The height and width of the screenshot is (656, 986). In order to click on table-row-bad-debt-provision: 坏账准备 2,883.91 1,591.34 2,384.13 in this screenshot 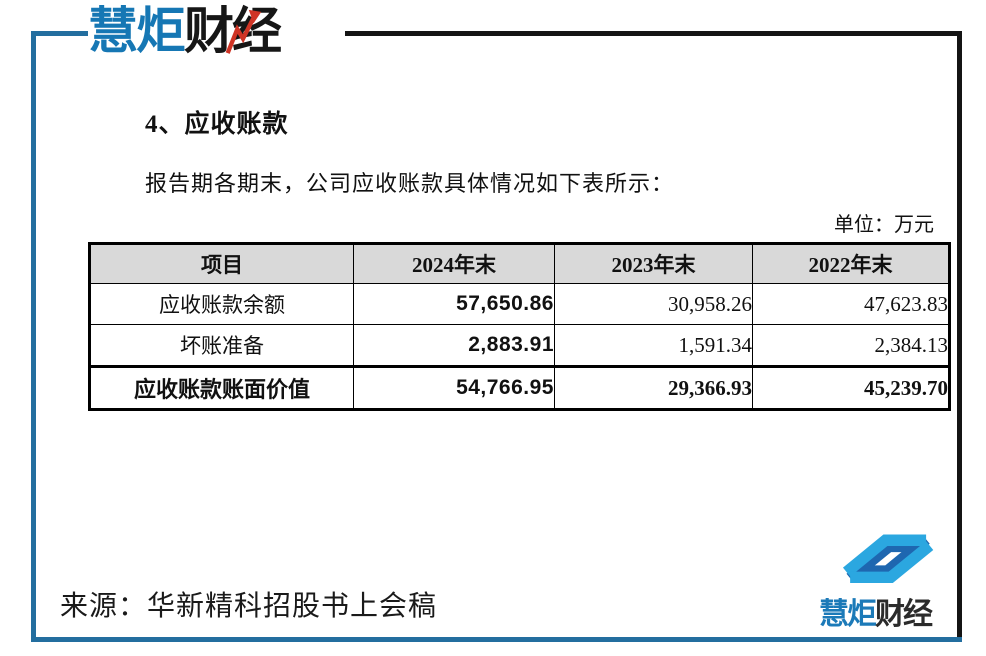, I will do `click(519, 345)`.